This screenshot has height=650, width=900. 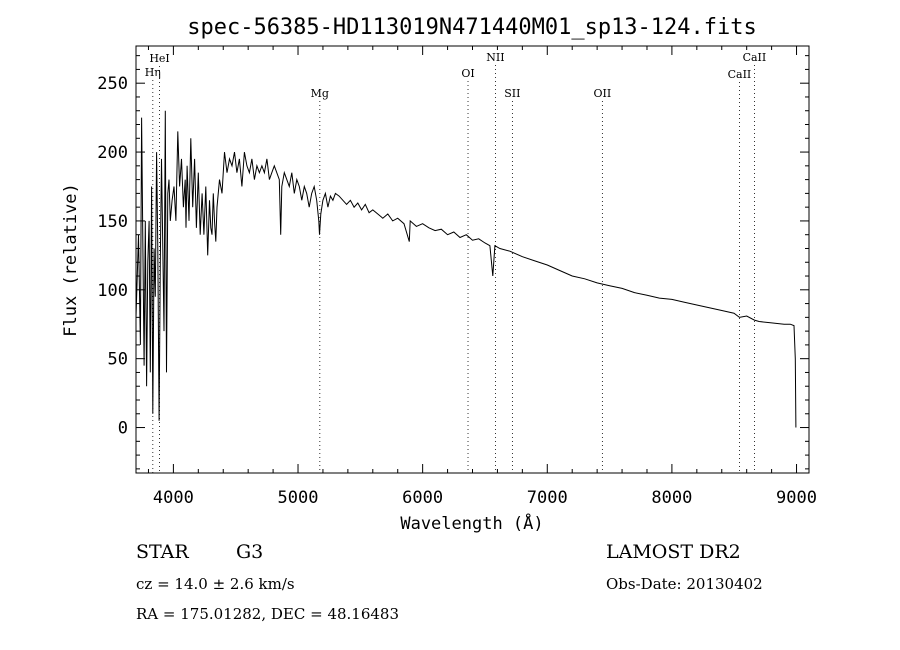 I want to click on obs-date: Obs-Date: 20130402, so click(x=684, y=584).